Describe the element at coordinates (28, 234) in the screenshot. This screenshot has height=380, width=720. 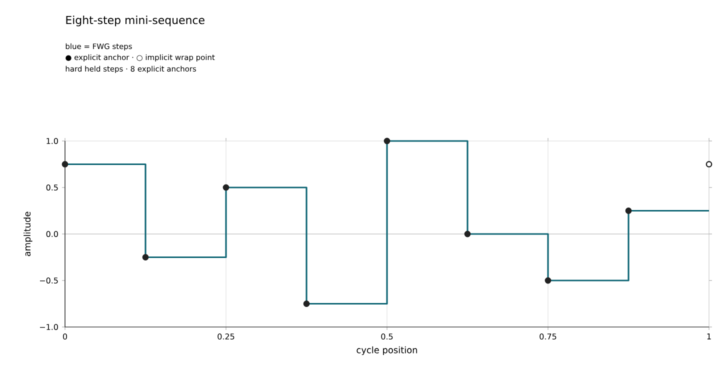
I see `y-axis-title: amplitude` at that location.